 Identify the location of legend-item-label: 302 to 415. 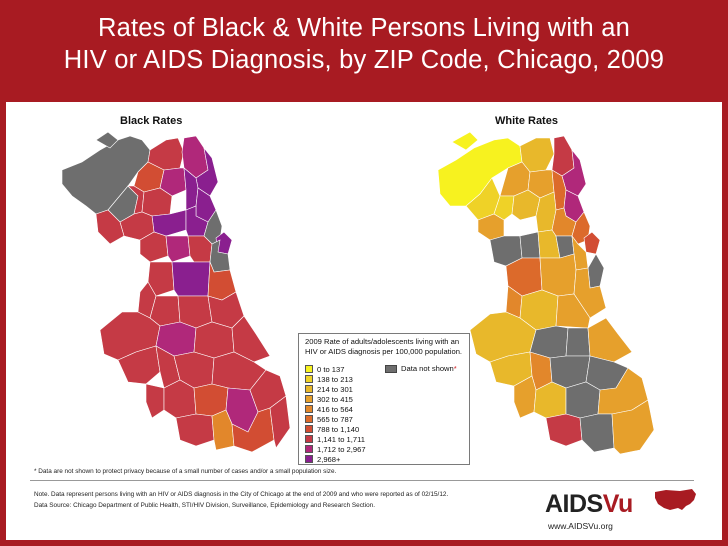
(335, 399).